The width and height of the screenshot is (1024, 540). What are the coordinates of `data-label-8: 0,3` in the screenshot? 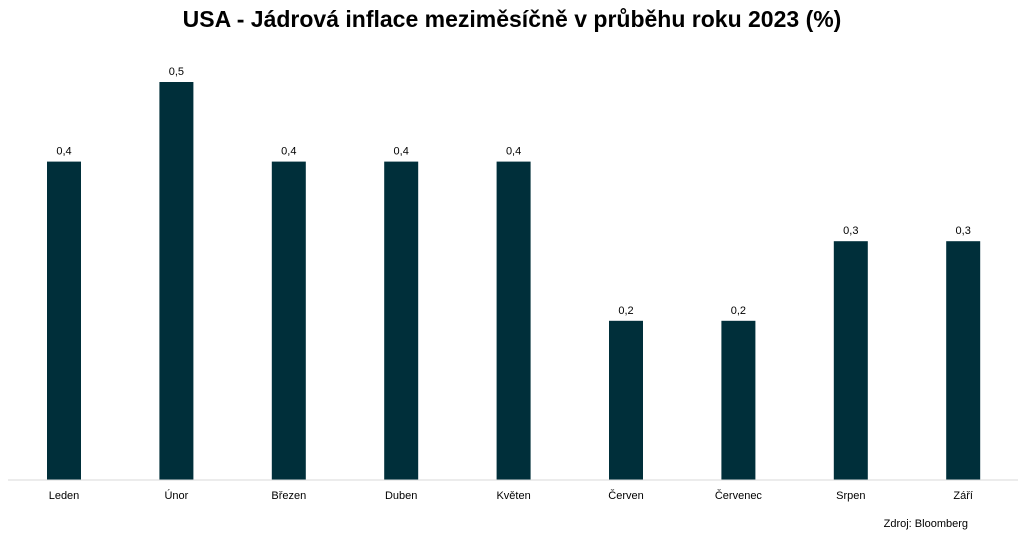 It's located at (850, 231).